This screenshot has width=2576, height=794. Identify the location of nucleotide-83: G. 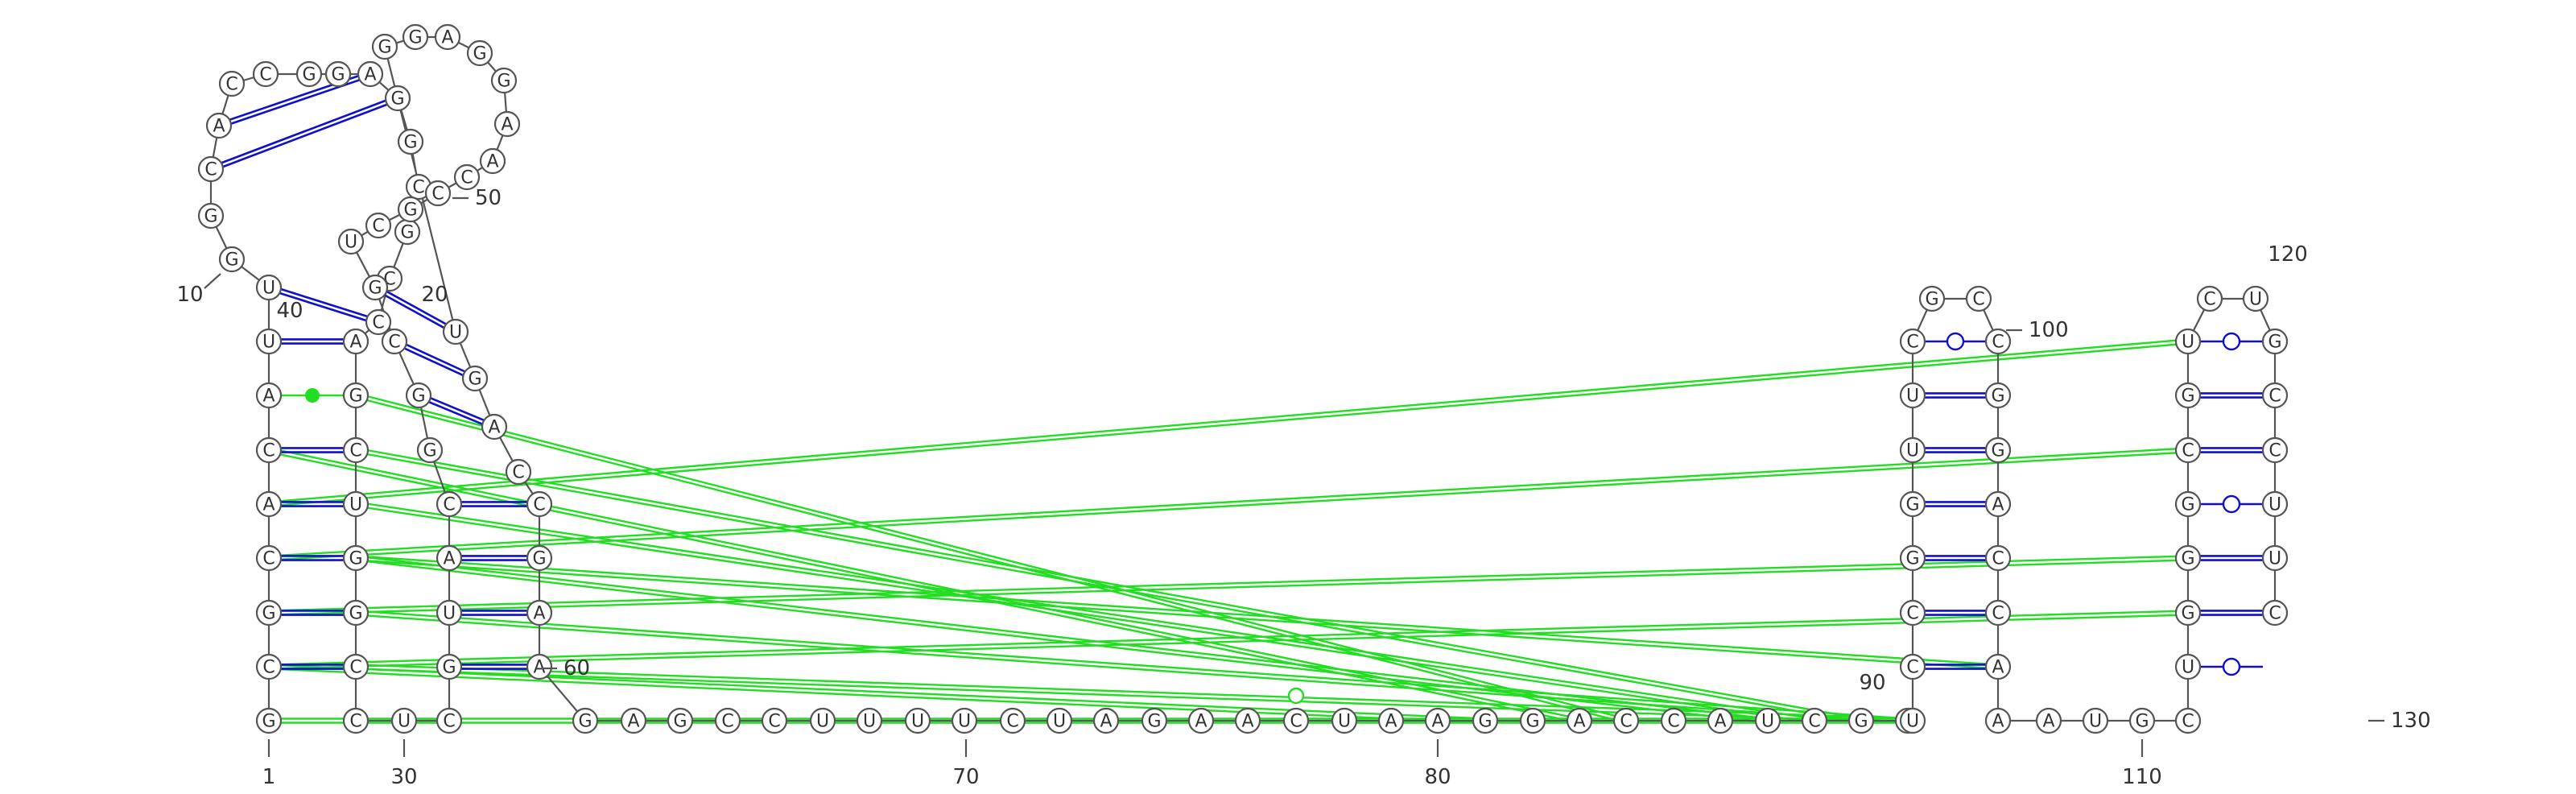
(1532, 720).